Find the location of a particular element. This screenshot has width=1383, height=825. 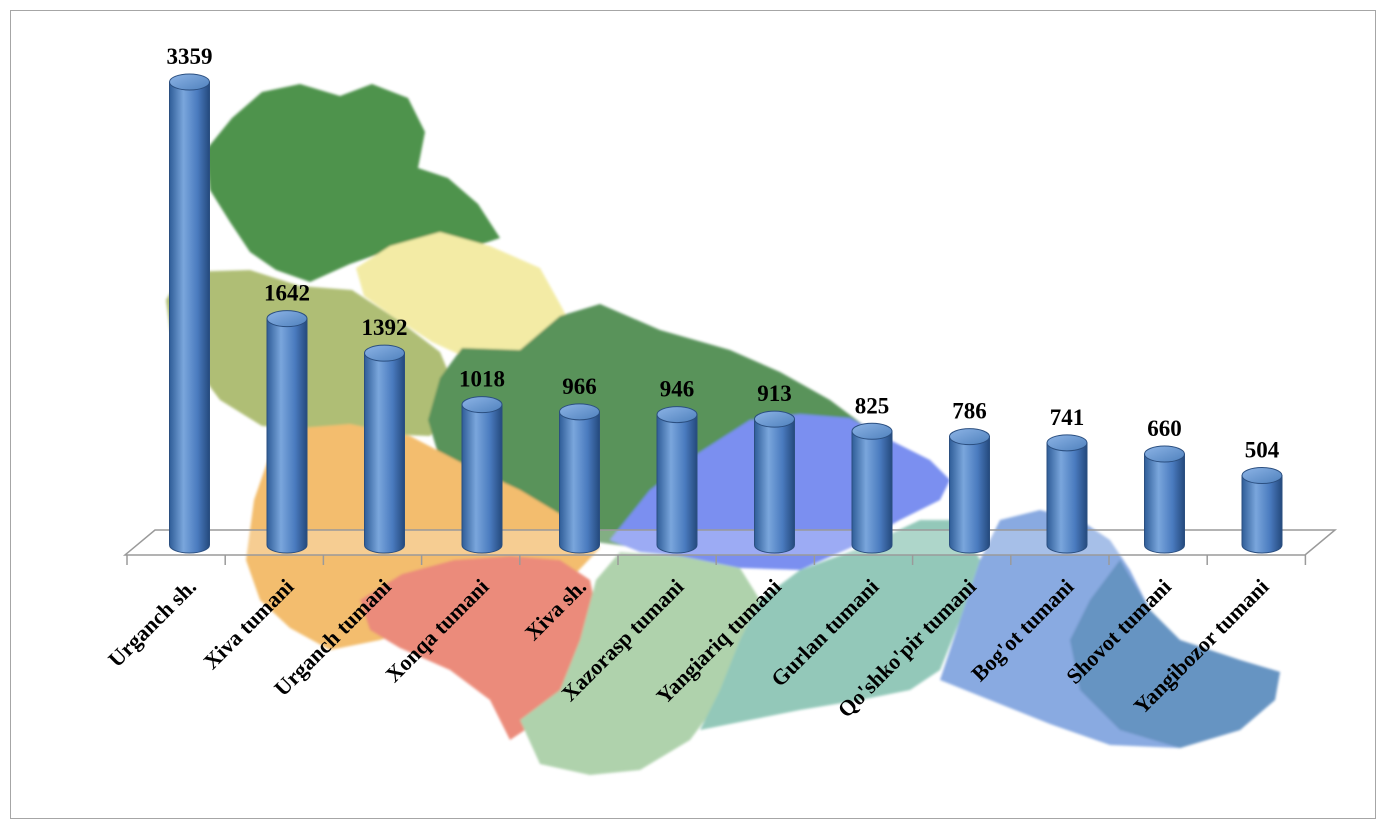

floor-plane is located at coordinates (730, 542).